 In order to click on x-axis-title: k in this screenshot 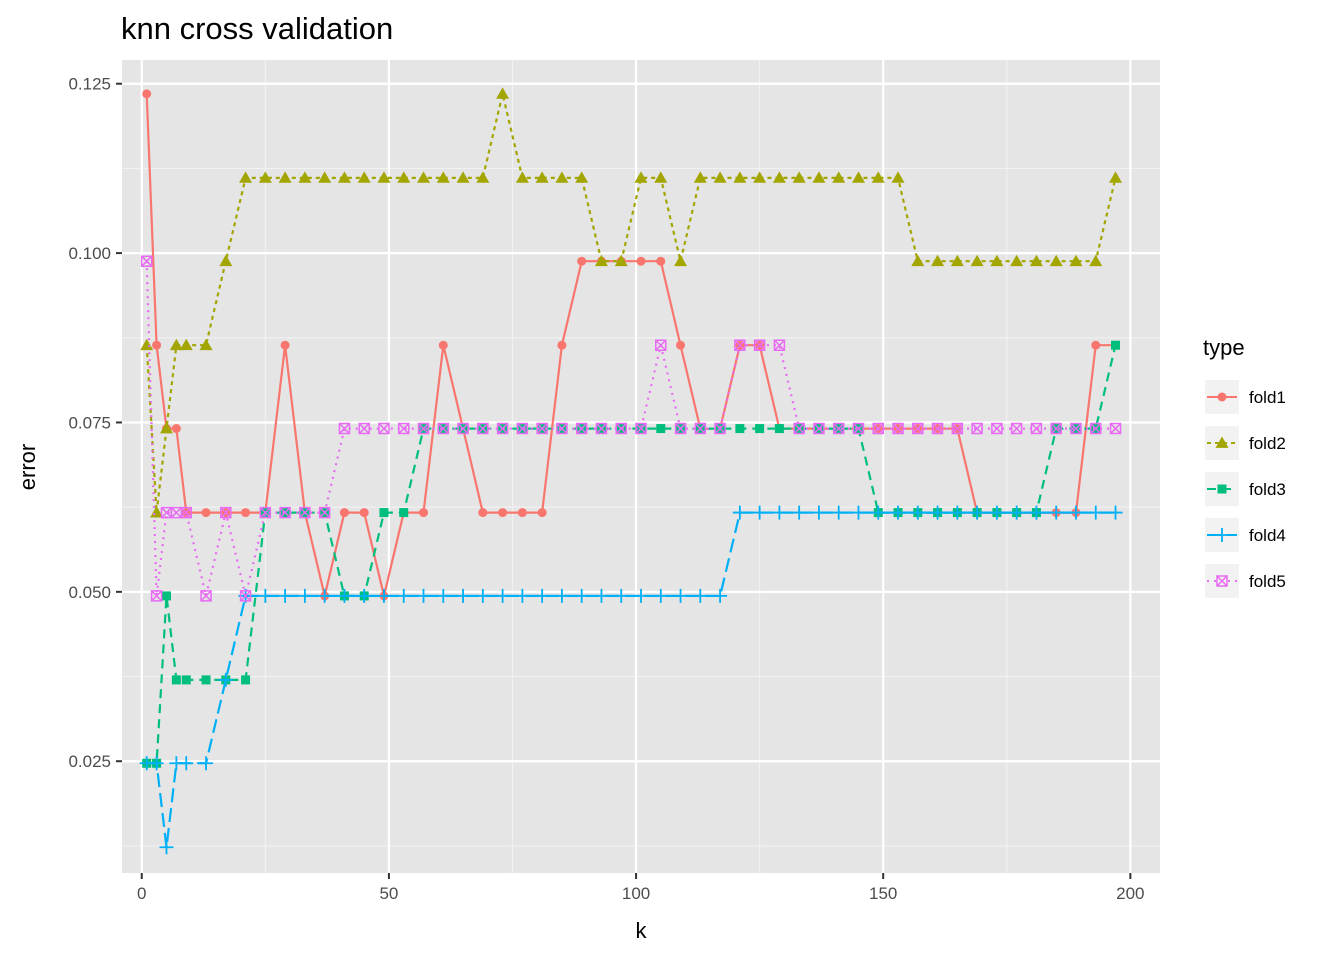, I will do `click(642, 930)`.